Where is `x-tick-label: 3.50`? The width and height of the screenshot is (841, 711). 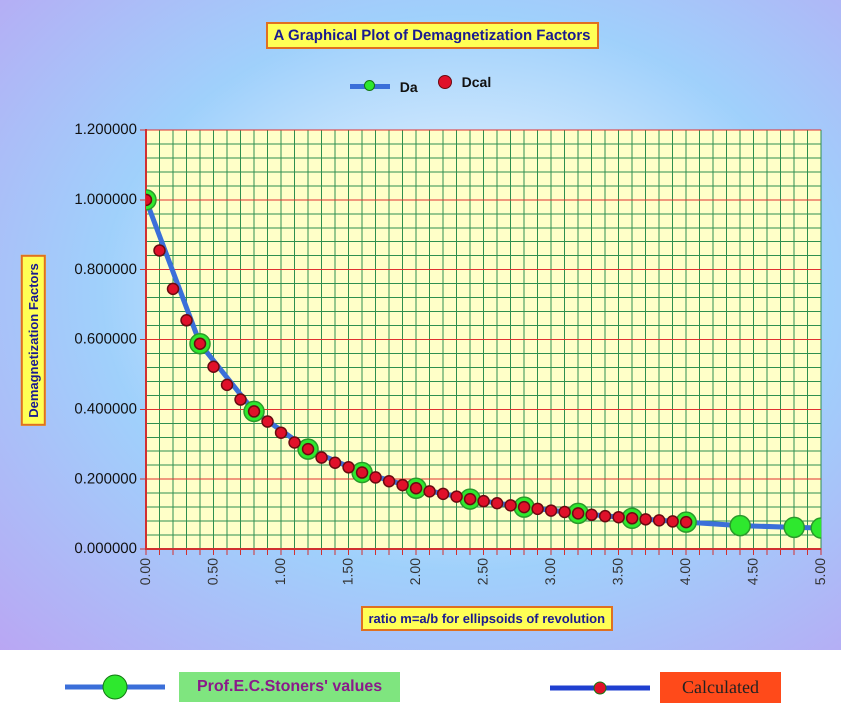 x-tick-label: 3.50 is located at coordinates (618, 572).